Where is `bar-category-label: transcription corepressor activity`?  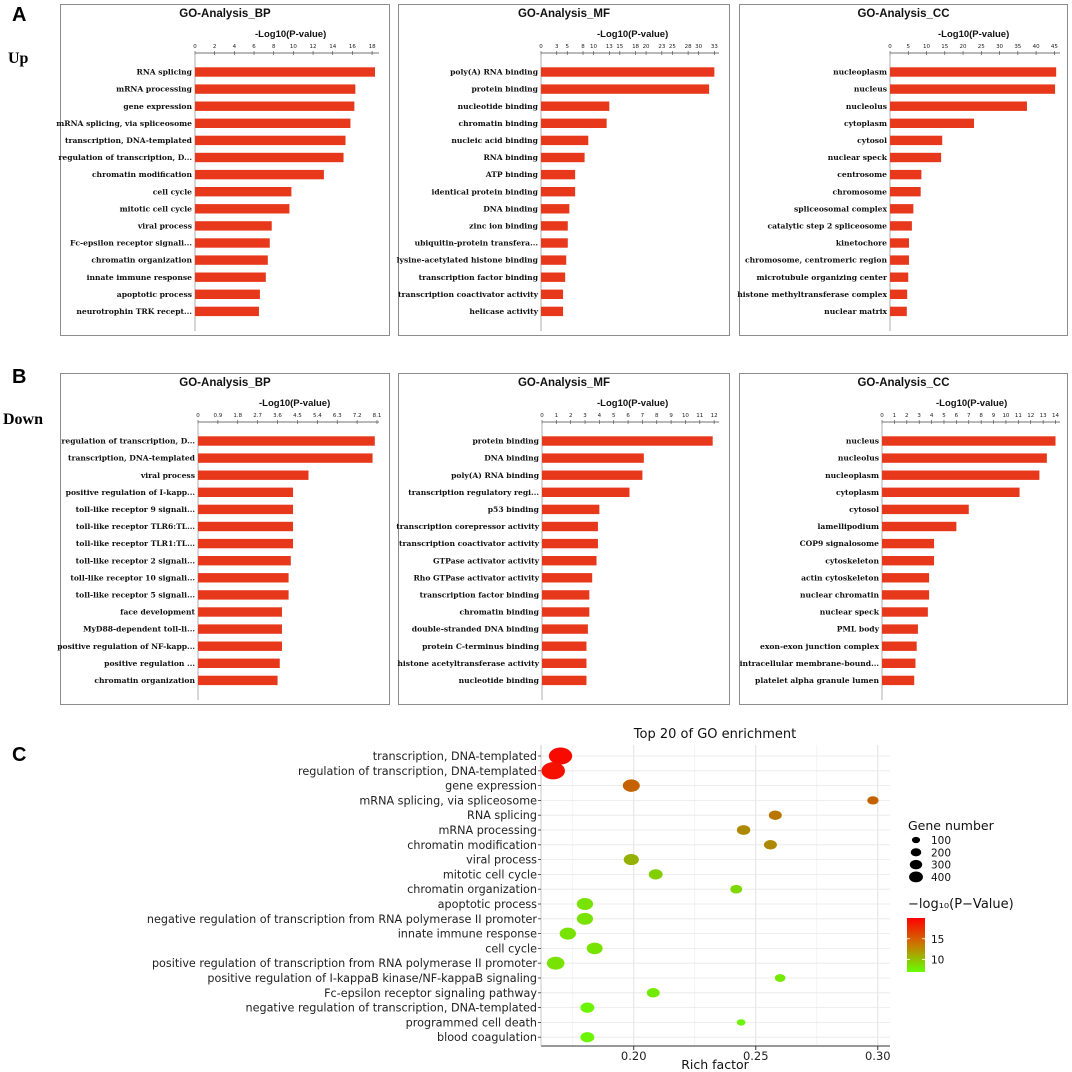 bar-category-label: transcription corepressor activity is located at coordinates (467, 526).